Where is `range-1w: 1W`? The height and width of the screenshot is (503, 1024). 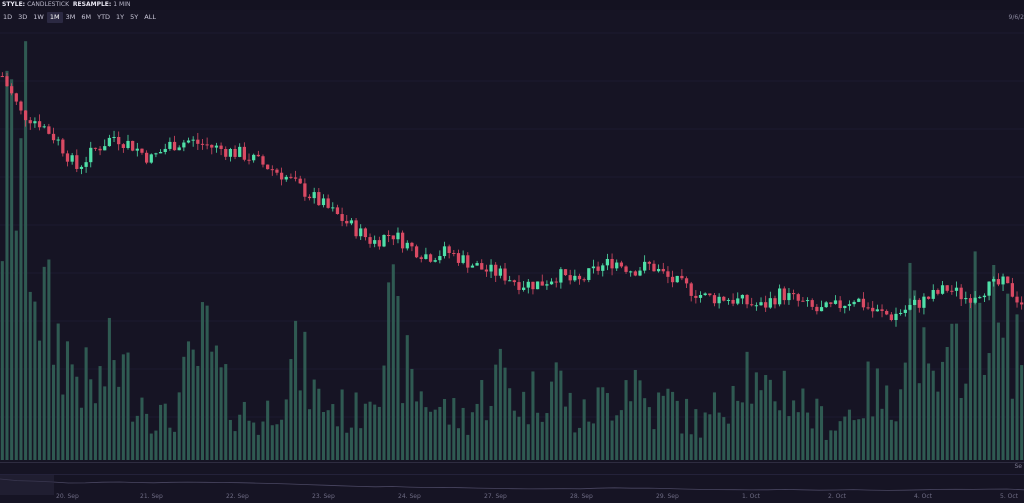 range-1w: 1W is located at coordinates (38, 17).